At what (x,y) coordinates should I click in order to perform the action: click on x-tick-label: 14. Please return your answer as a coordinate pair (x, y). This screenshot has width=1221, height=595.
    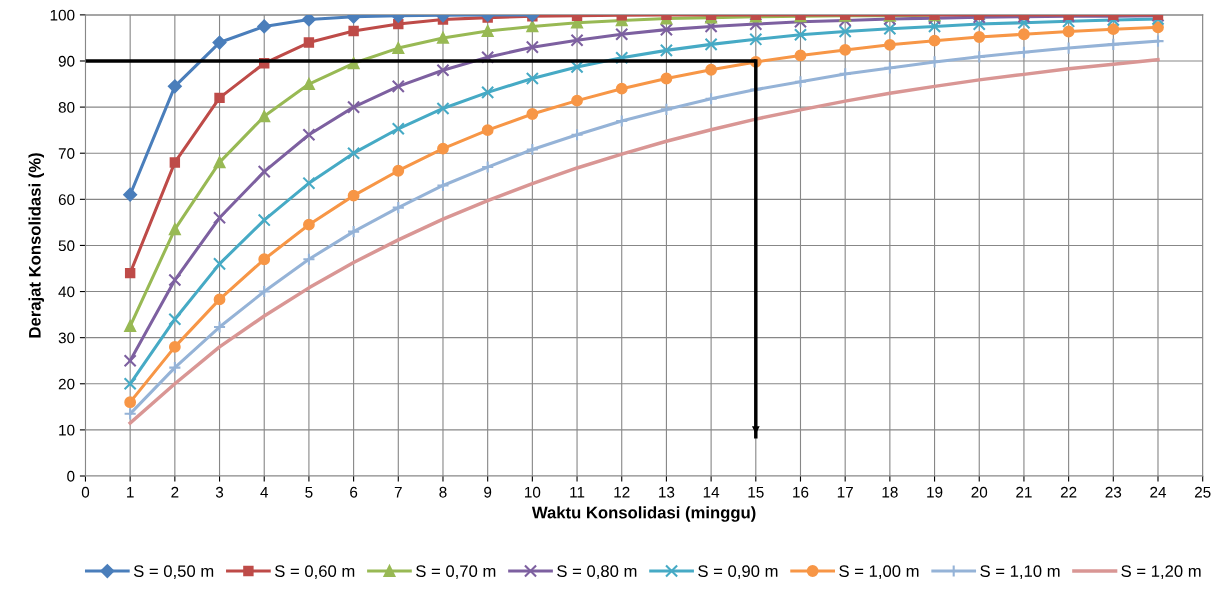
    Looking at the image, I should click on (711, 492).